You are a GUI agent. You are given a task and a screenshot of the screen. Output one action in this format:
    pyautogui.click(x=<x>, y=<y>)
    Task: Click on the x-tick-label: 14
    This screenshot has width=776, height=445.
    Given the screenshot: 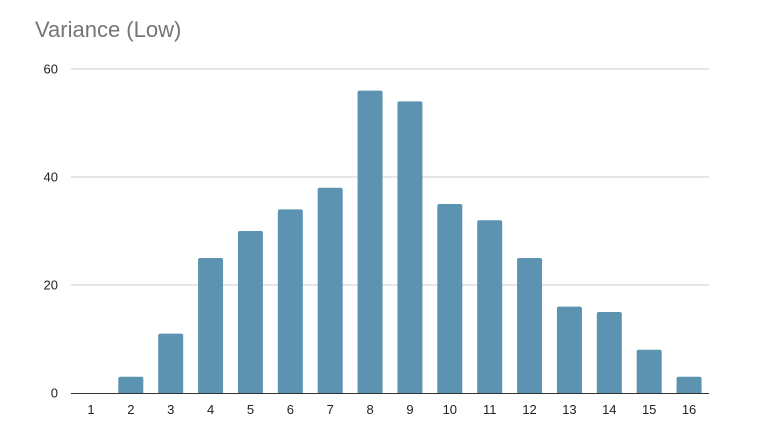 What is the action you would take?
    pyautogui.click(x=609, y=409)
    